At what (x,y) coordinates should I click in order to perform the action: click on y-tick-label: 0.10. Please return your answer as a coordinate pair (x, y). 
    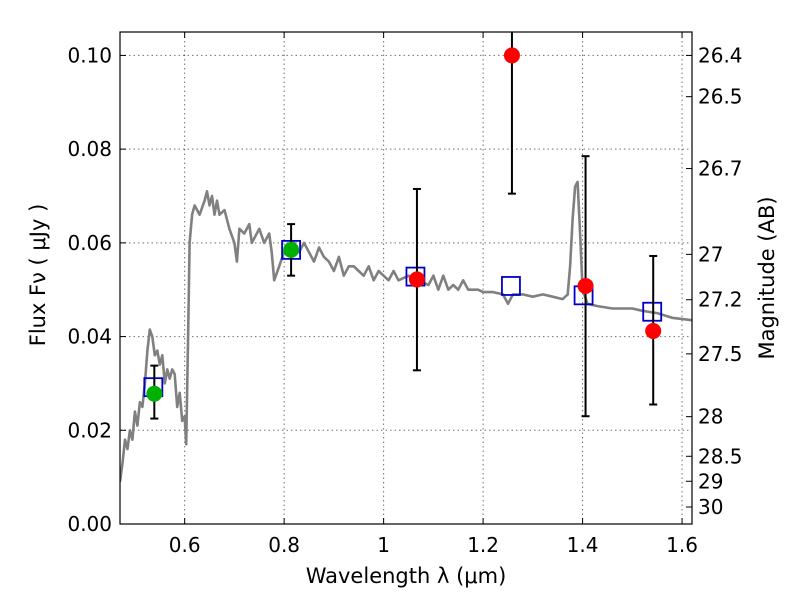
    Looking at the image, I should click on (89, 55).